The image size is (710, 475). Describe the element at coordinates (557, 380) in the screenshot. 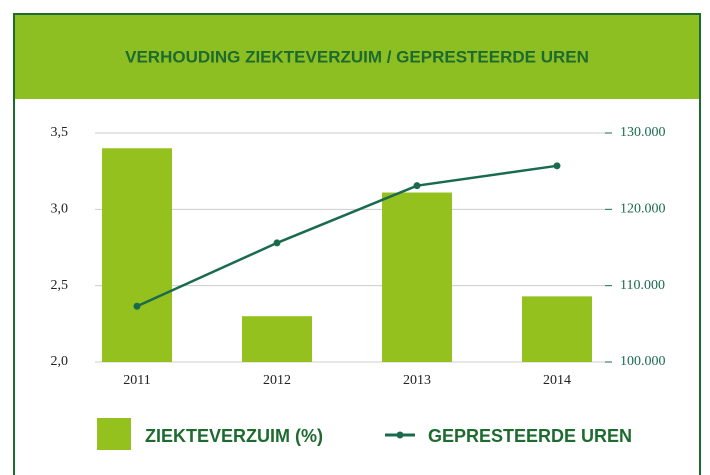

I see `x-tick-label: 2014` at that location.